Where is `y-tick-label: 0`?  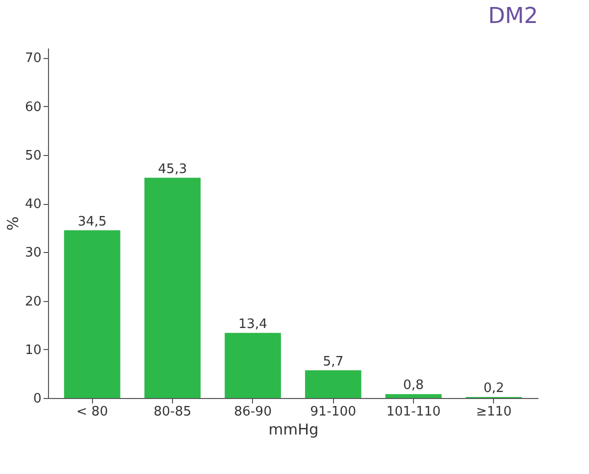 y-tick-label: 0 is located at coordinates (37, 399).